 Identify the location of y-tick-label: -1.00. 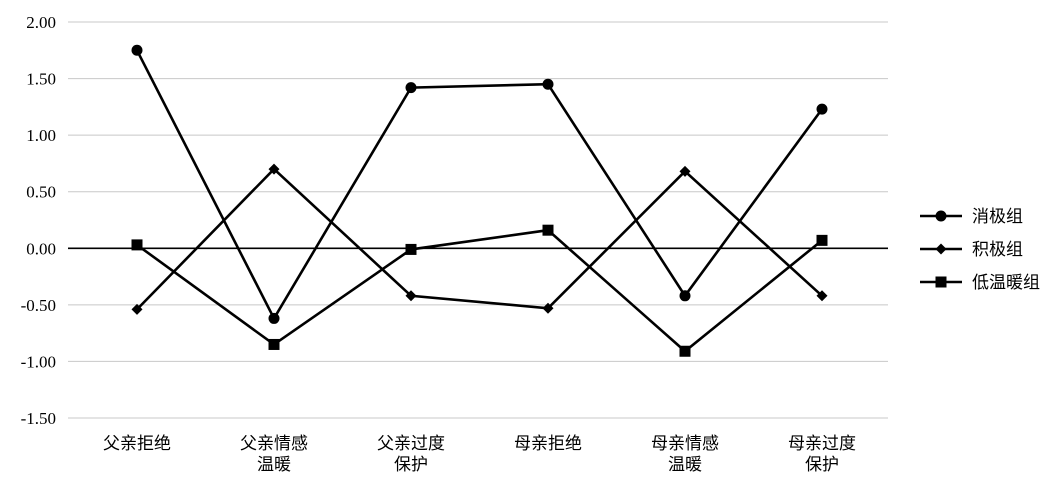
(38, 361).